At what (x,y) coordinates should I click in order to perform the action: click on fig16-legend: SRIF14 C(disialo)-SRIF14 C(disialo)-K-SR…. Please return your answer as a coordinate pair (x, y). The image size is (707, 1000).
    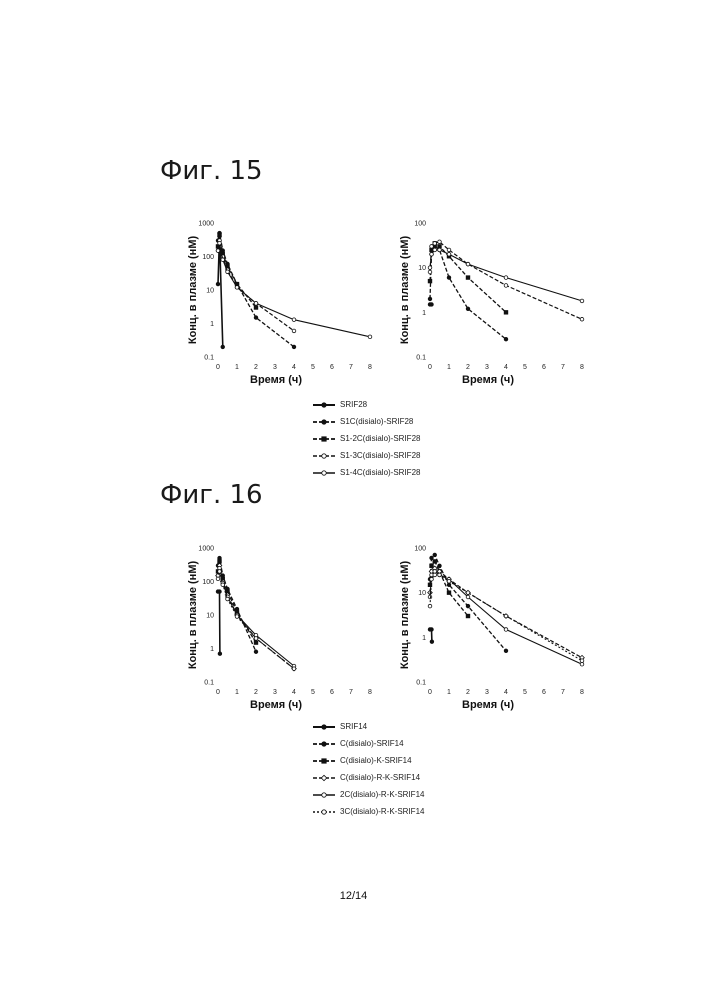
    Looking at the image, I should click on (368, 769).